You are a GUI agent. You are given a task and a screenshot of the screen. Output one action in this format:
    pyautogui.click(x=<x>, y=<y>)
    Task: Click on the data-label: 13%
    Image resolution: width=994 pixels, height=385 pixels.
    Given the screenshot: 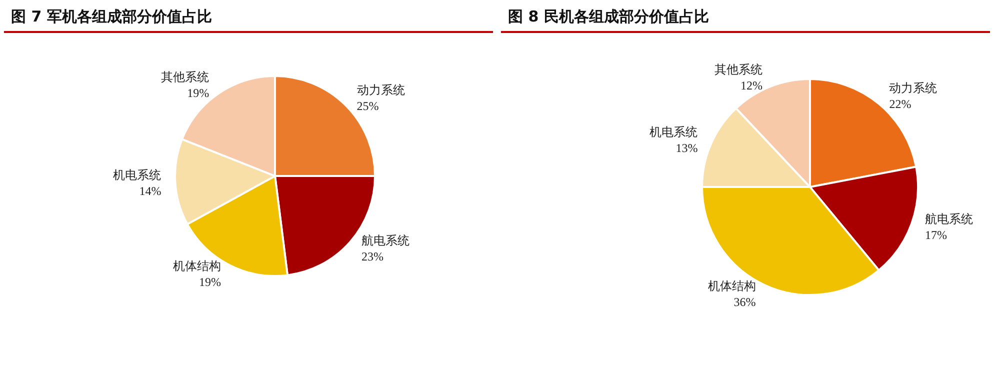 What is the action you would take?
    pyautogui.click(x=687, y=148)
    